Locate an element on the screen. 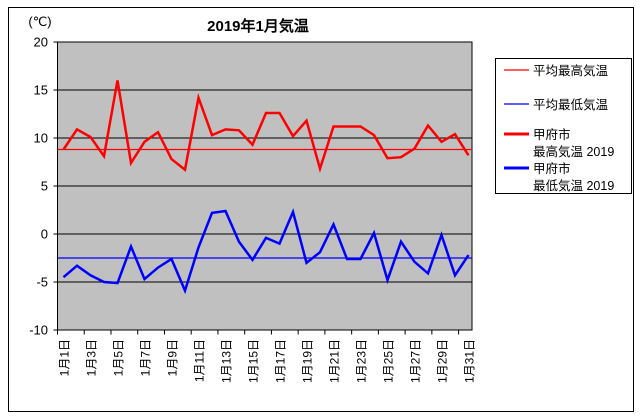 This screenshot has height=420, width=640. x-tick-label: 1月19日 is located at coordinates (308, 361).